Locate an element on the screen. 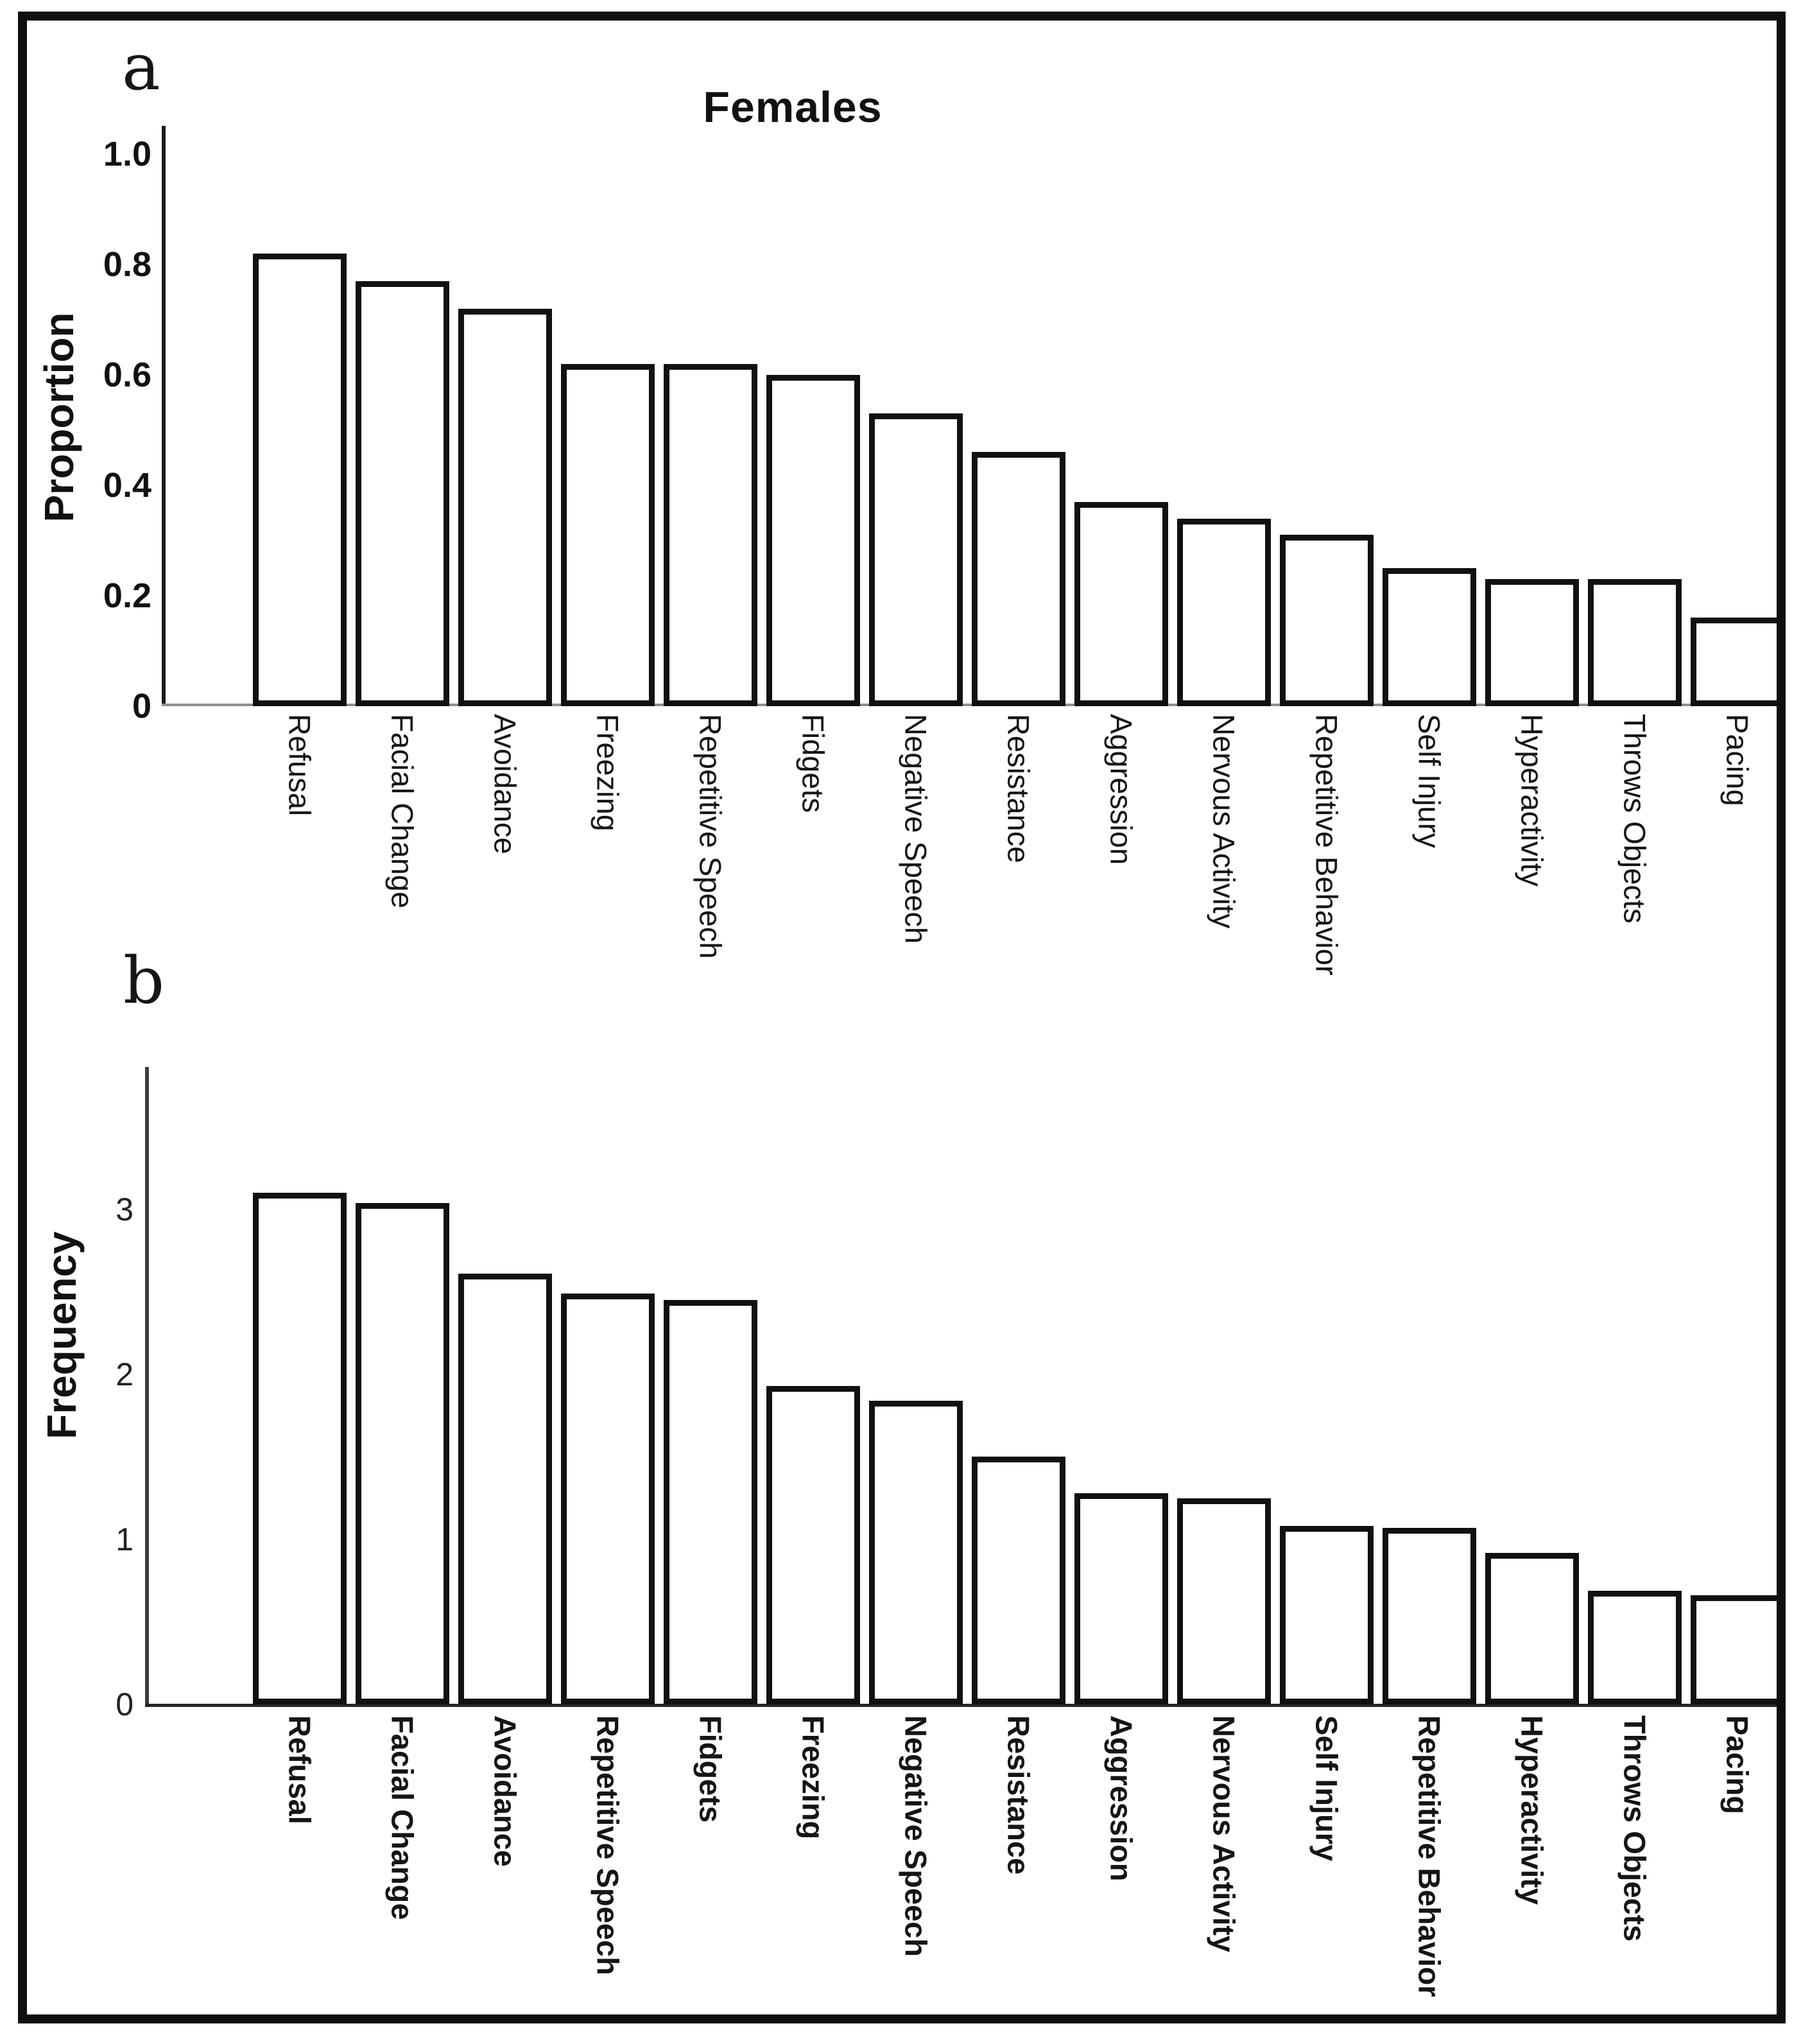 This screenshot has width=1810, height=2044. bar-b-freezing is located at coordinates (813, 1545).